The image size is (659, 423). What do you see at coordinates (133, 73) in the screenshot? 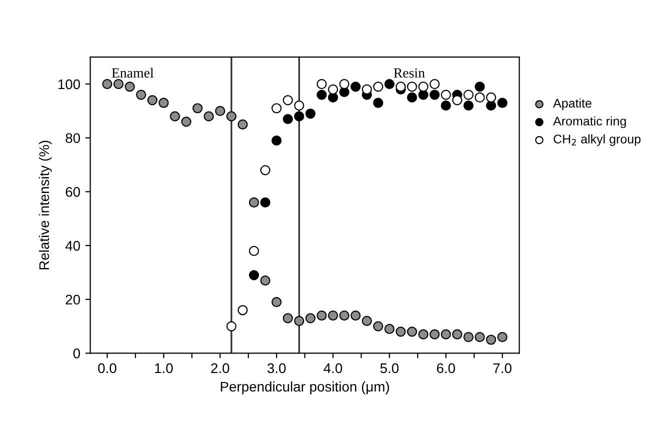
I see `annotation: Enamel` at bounding box center [133, 73].